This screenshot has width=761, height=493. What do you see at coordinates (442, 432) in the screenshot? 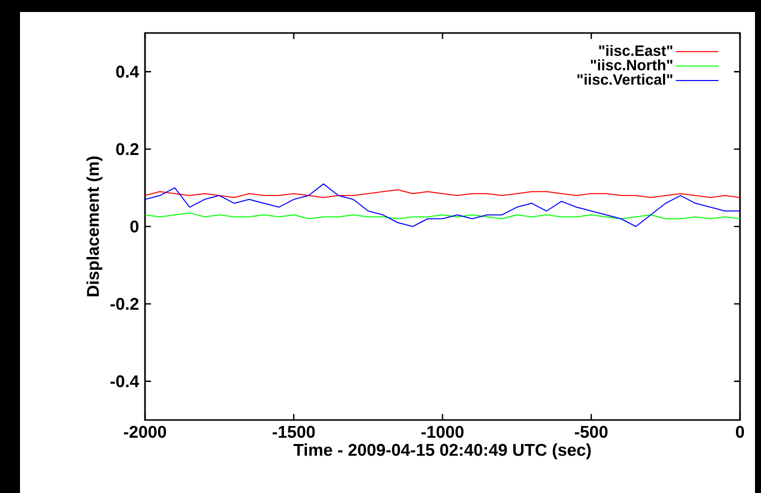
I see `x-tick-label: -1000` at bounding box center [442, 432].